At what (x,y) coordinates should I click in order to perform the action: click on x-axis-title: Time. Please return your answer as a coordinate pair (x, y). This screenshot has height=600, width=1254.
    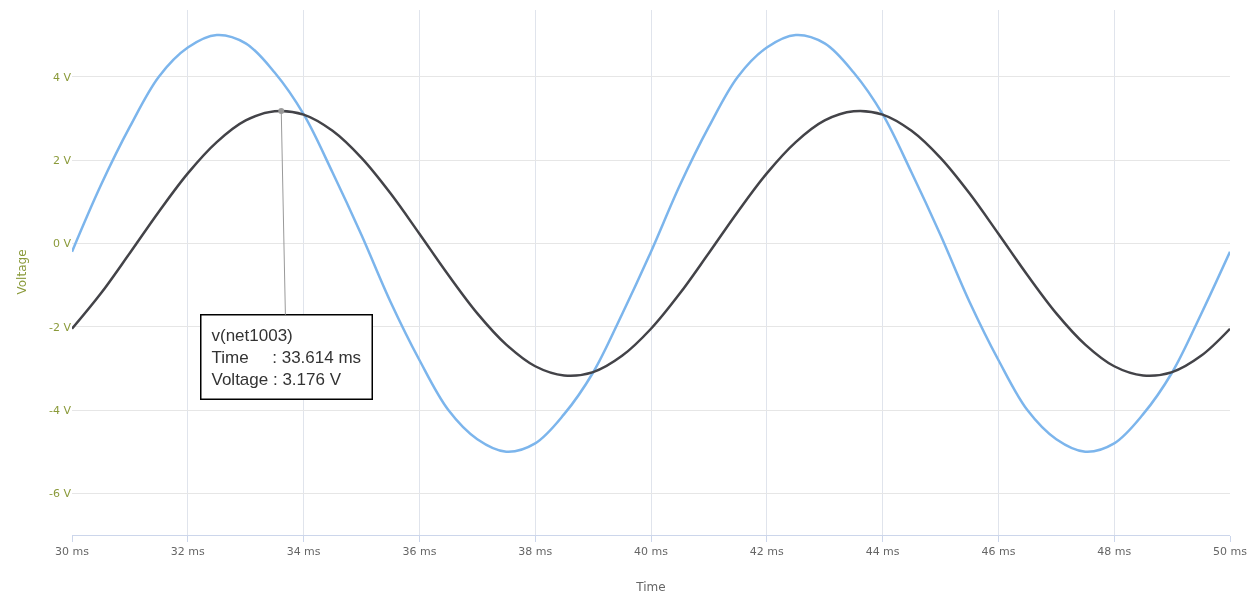
    Looking at the image, I should click on (650, 587).